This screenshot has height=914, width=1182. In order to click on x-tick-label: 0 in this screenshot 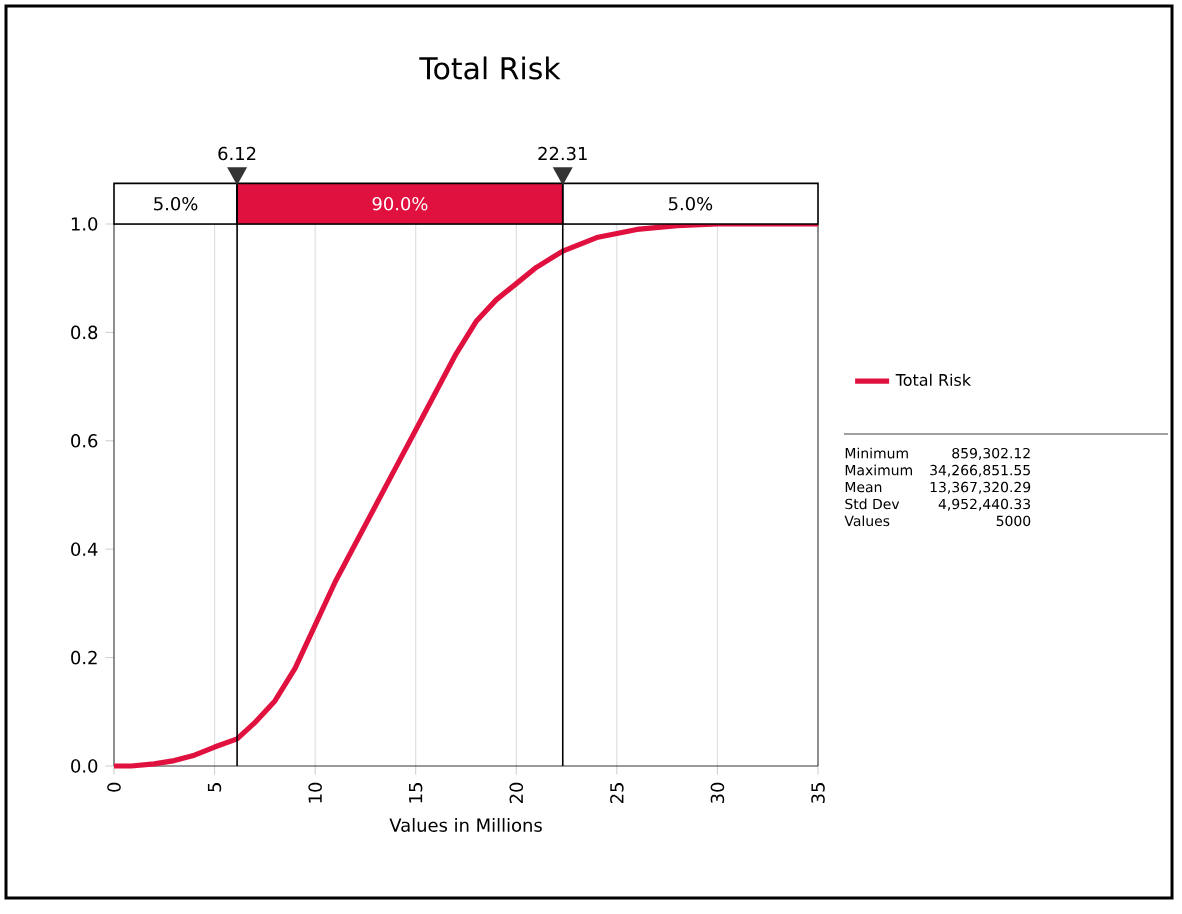, I will do `click(114, 787)`.